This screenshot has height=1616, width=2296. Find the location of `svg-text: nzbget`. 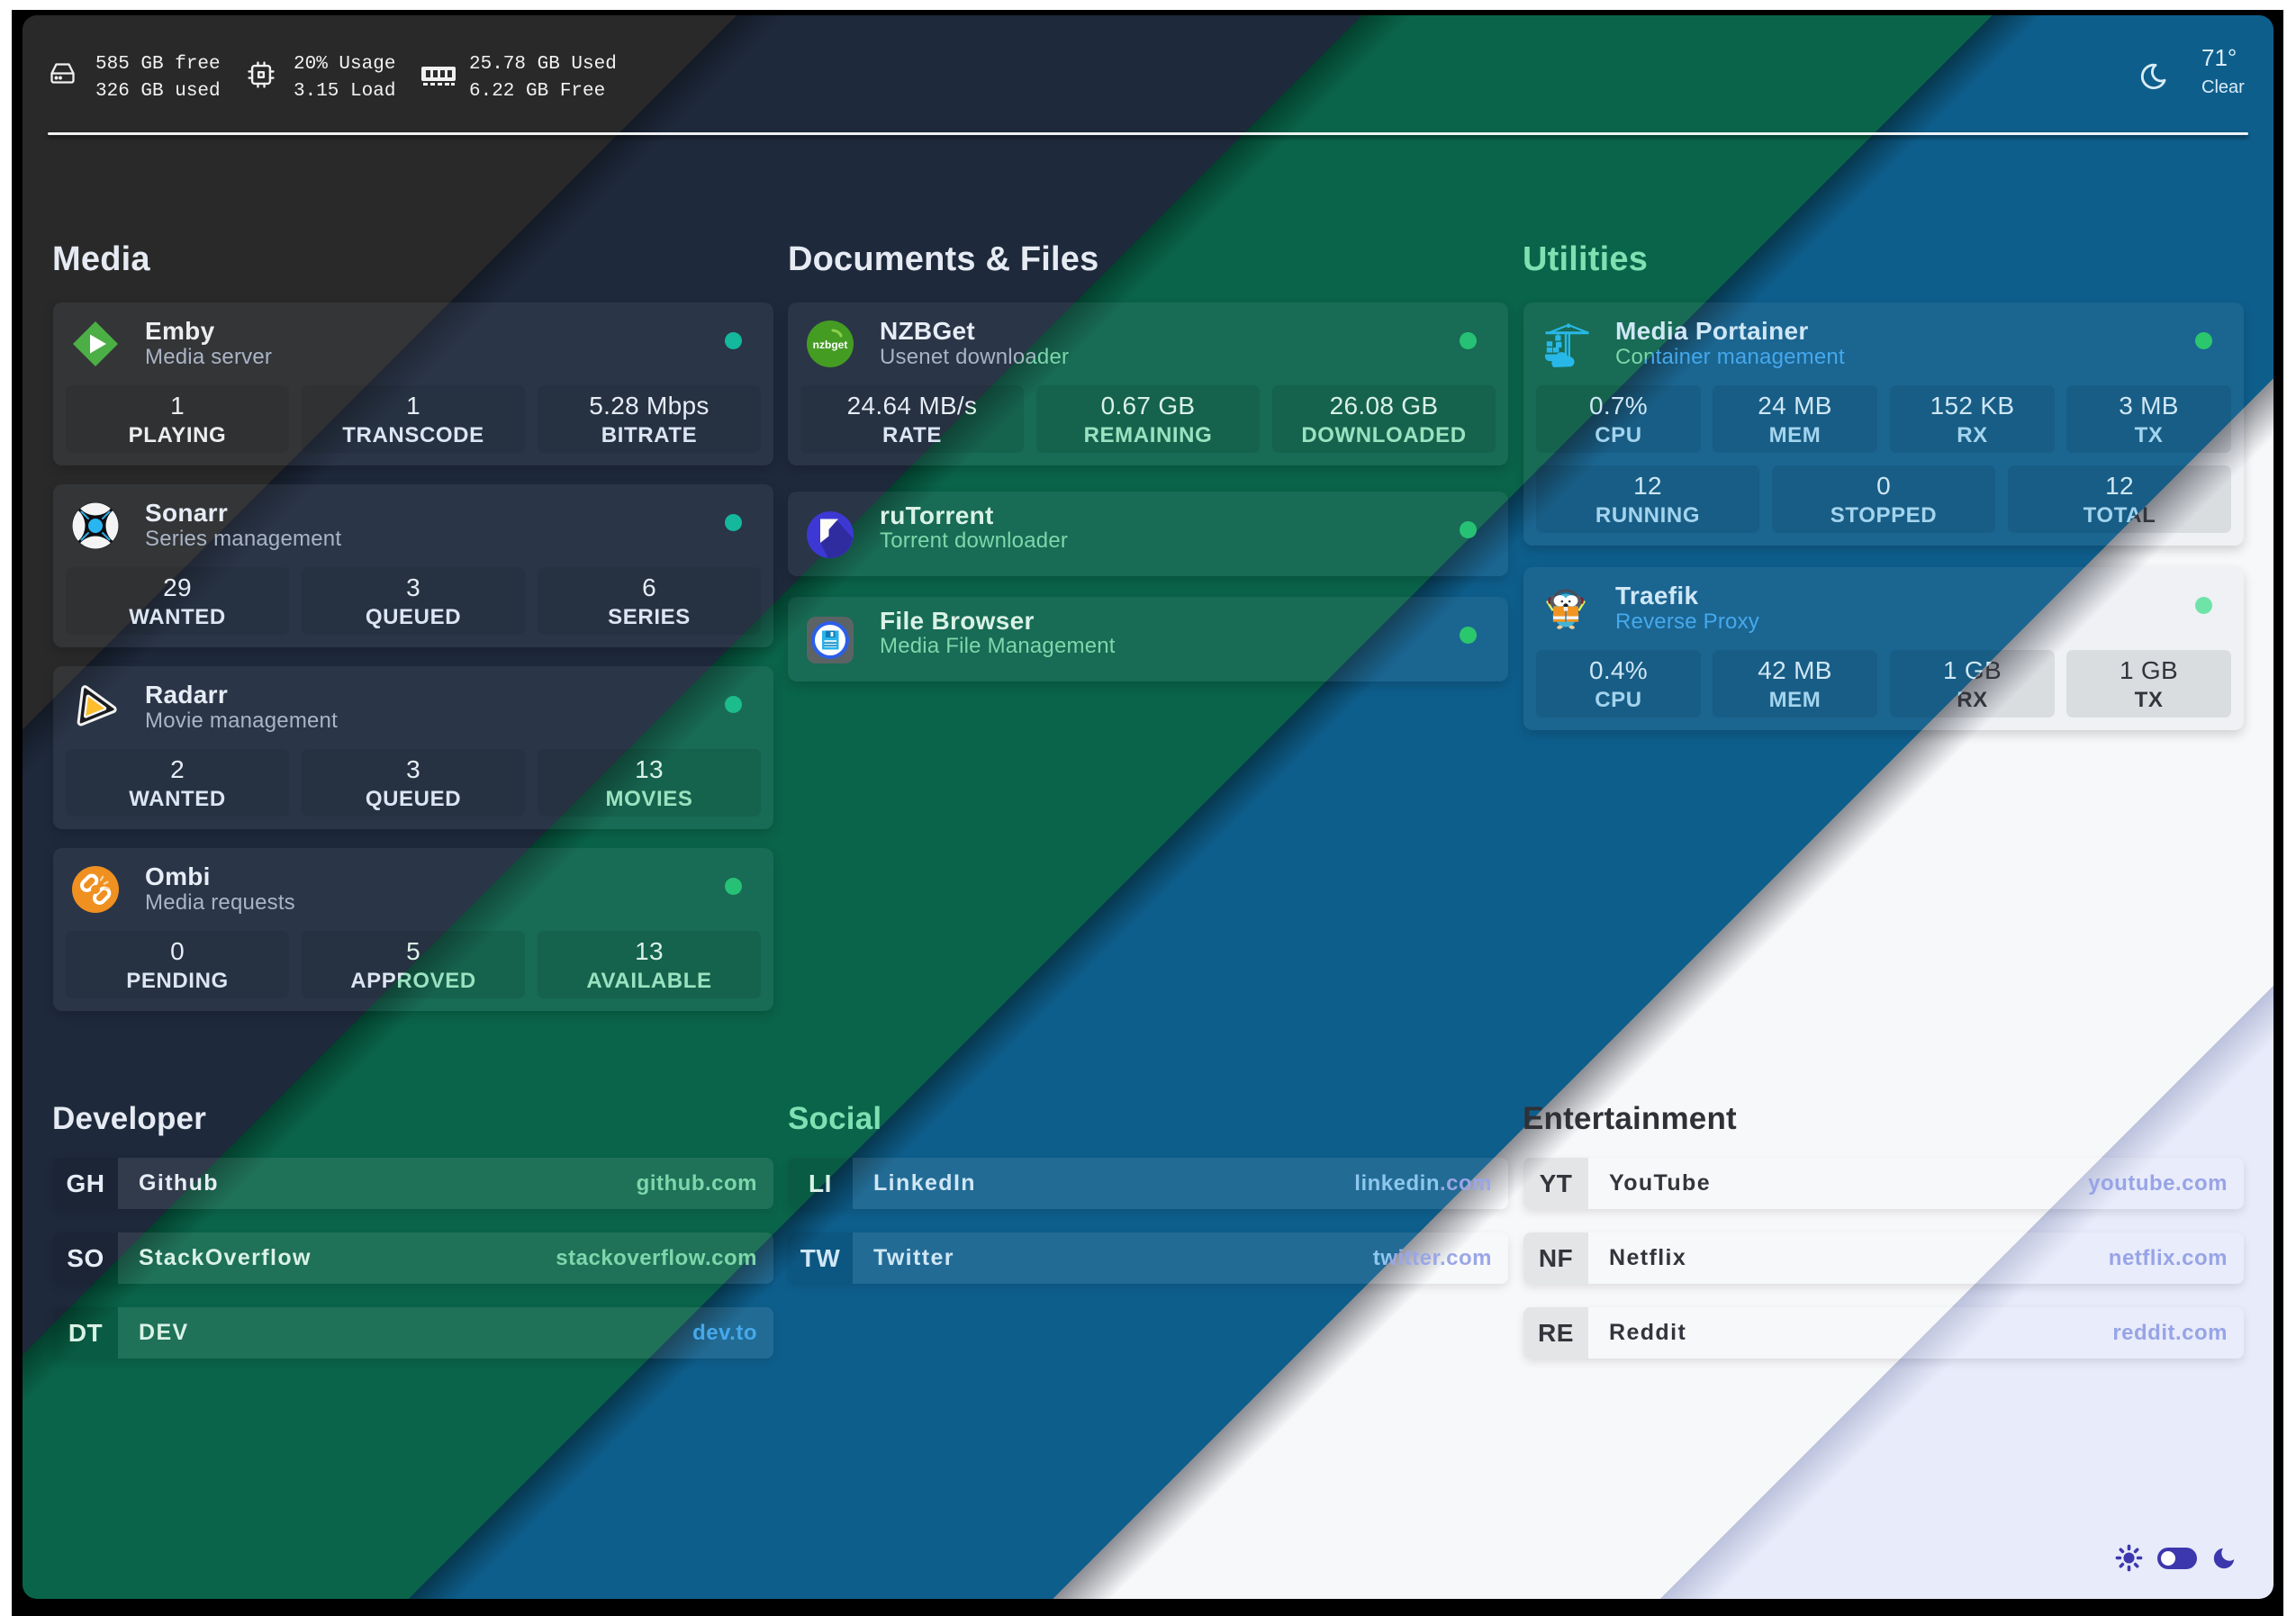

svg-text: nzbget is located at coordinates (830, 345).